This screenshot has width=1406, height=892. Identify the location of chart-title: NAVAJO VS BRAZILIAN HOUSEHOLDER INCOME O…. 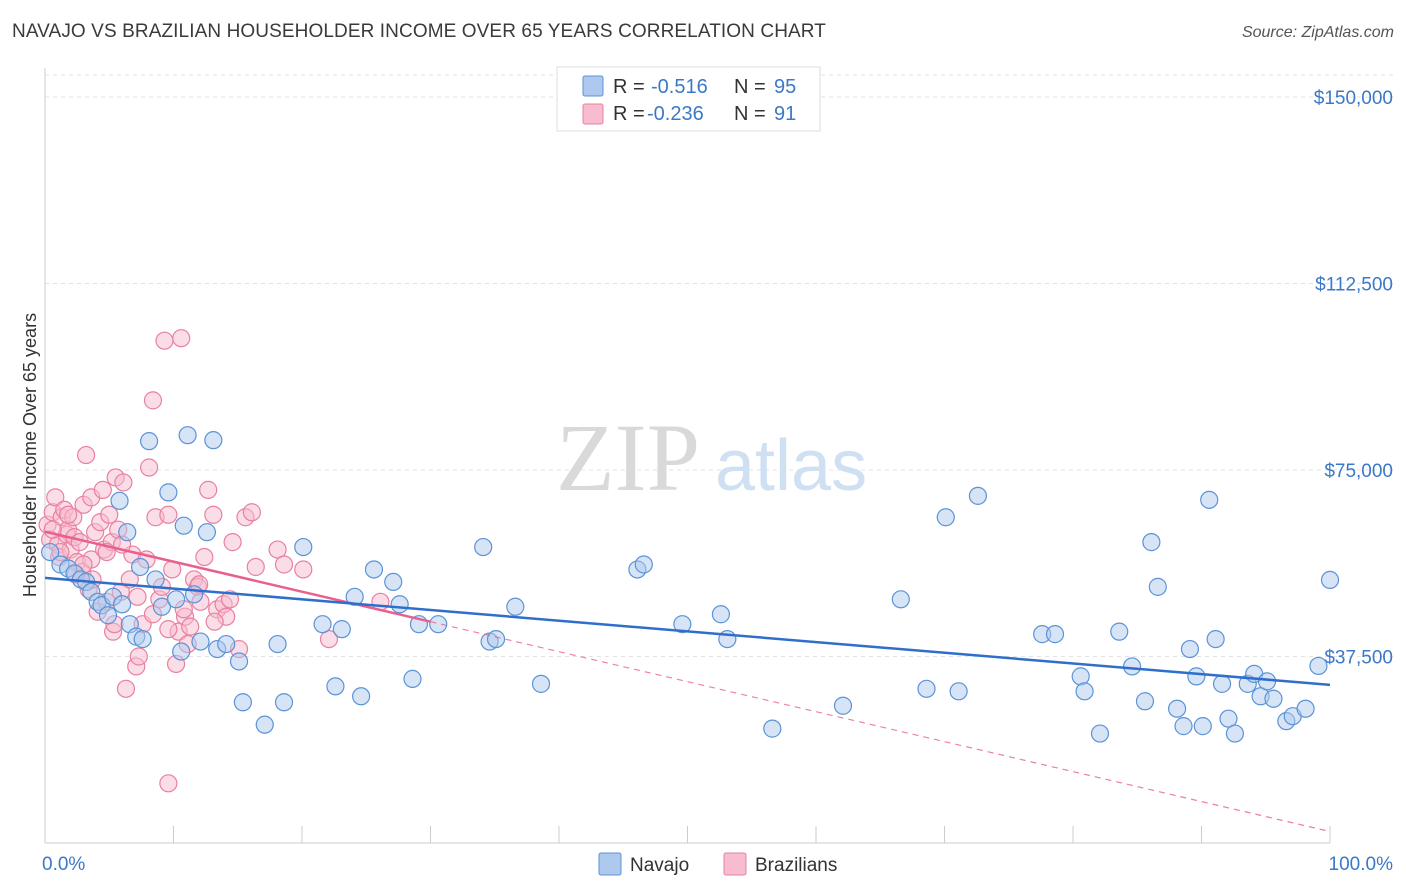
(419, 31).